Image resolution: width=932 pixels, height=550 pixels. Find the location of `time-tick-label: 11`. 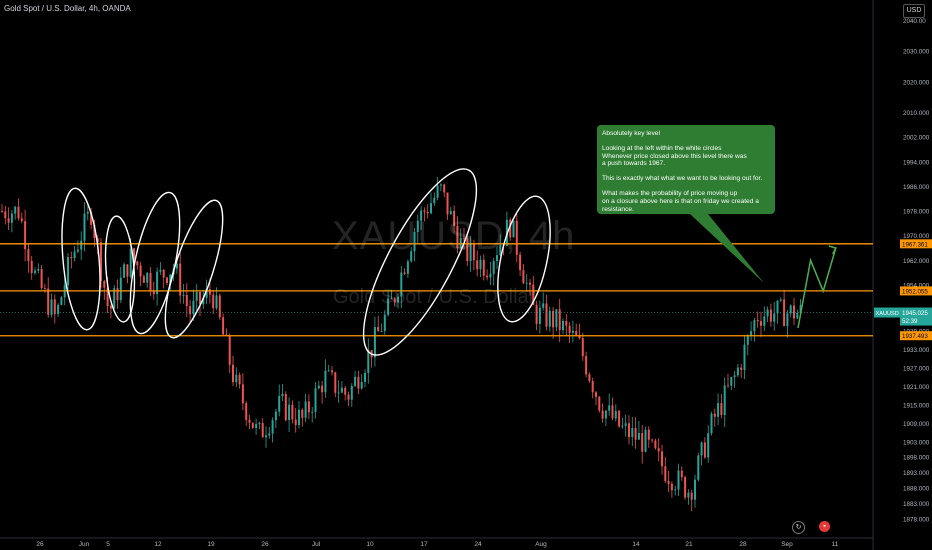

time-tick-label: 11 is located at coordinates (835, 544).